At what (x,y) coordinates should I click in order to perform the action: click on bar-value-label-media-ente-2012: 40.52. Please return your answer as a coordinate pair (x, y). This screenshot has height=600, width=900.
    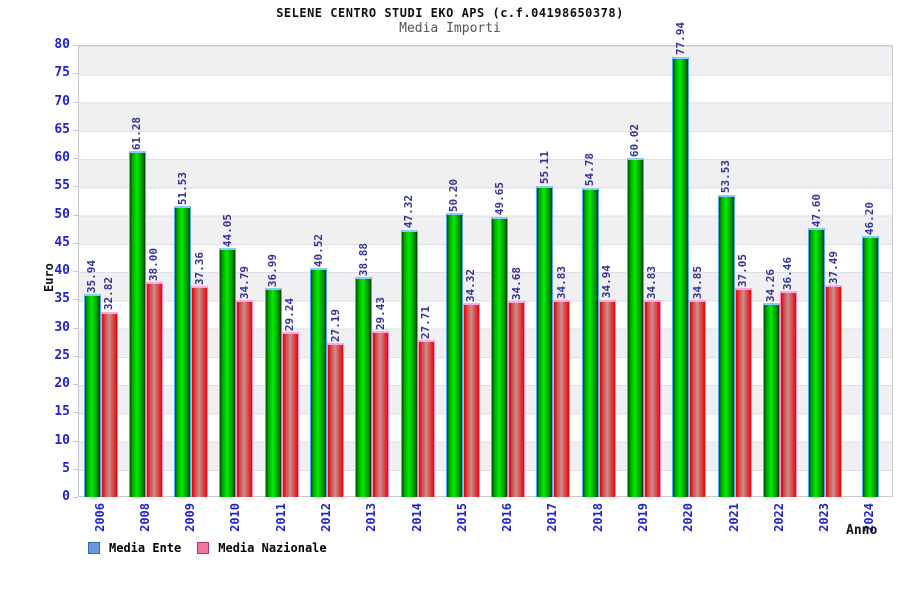
    Looking at the image, I should click on (318, 250).